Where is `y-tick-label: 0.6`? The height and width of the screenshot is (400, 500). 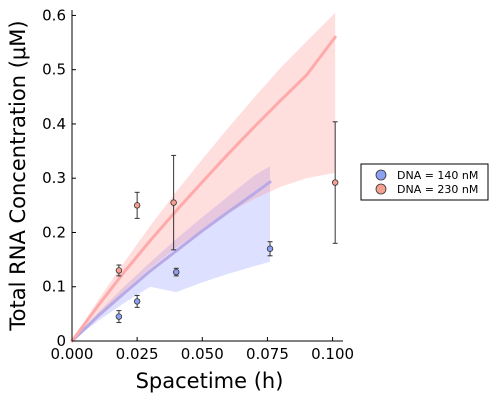 y-tick-label: 0.6 is located at coordinates (54, 15).